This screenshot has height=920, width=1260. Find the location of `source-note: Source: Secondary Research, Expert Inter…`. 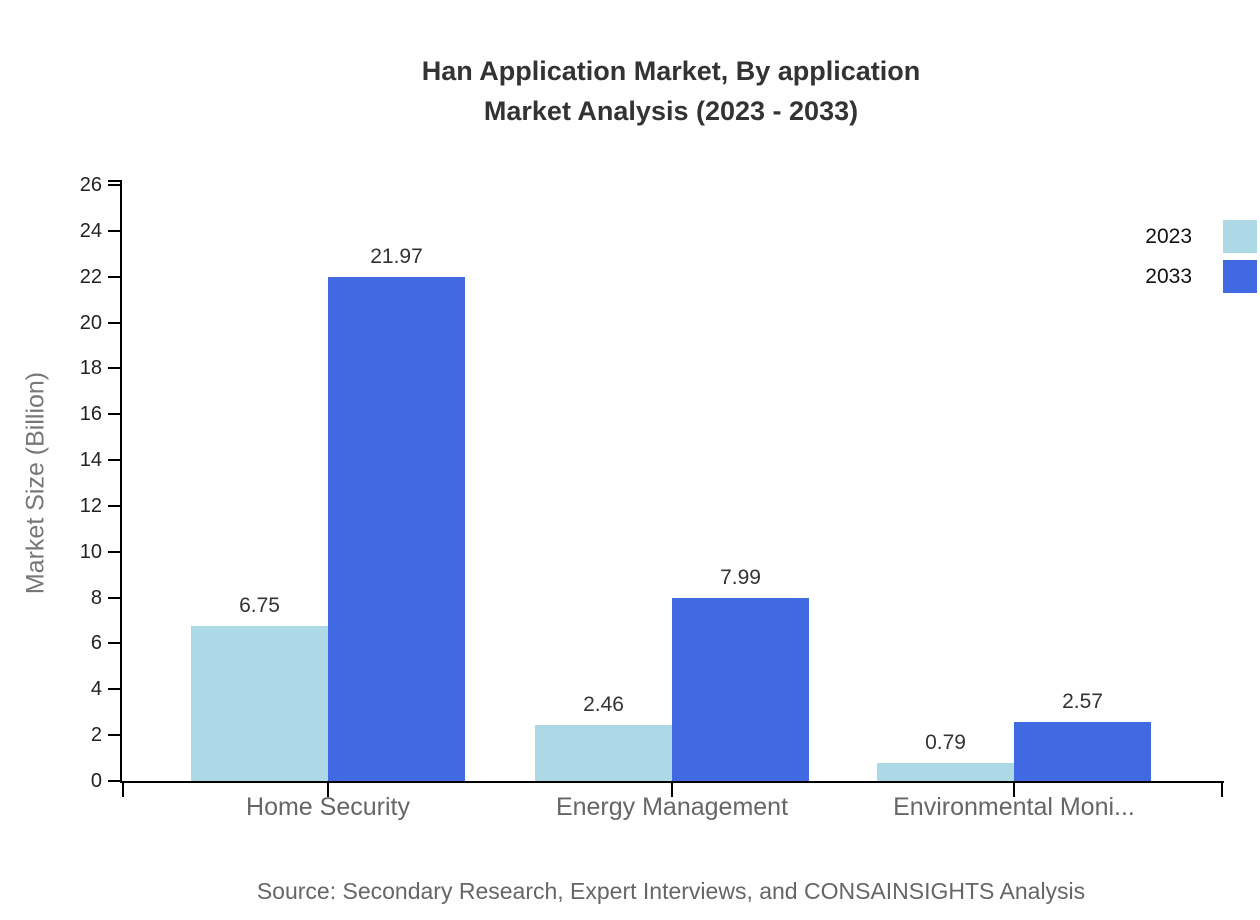

source-note: Source: Secondary Research, Expert Inter… is located at coordinates (671, 891).